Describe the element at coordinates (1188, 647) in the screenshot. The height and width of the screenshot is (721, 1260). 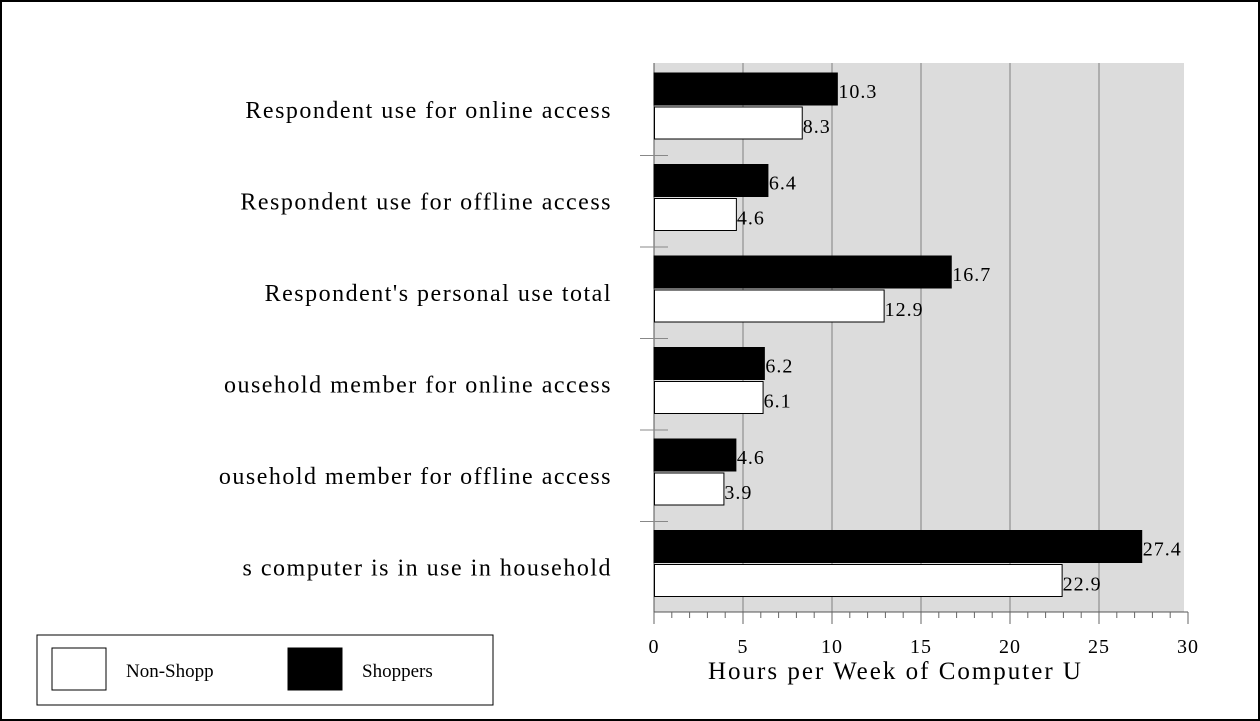
I see `x-tick-label: 30` at that location.